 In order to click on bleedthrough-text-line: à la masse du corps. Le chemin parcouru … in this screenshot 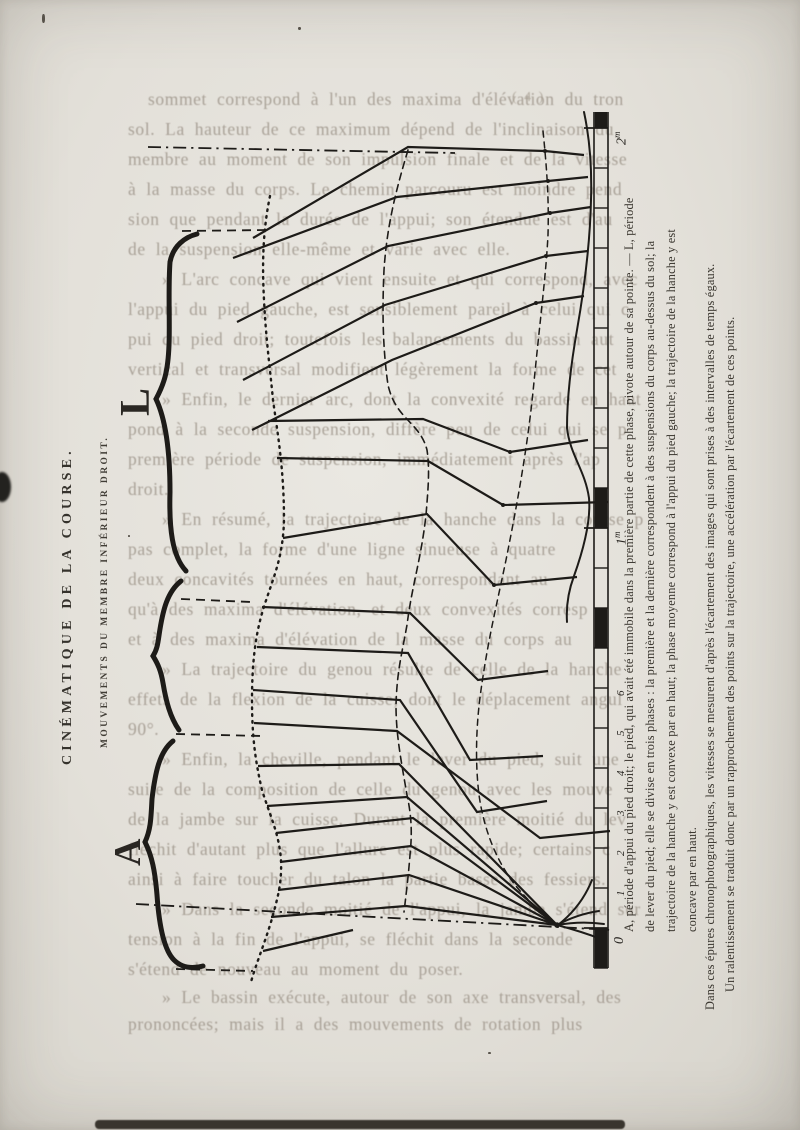, I will do `click(375, 189)`.